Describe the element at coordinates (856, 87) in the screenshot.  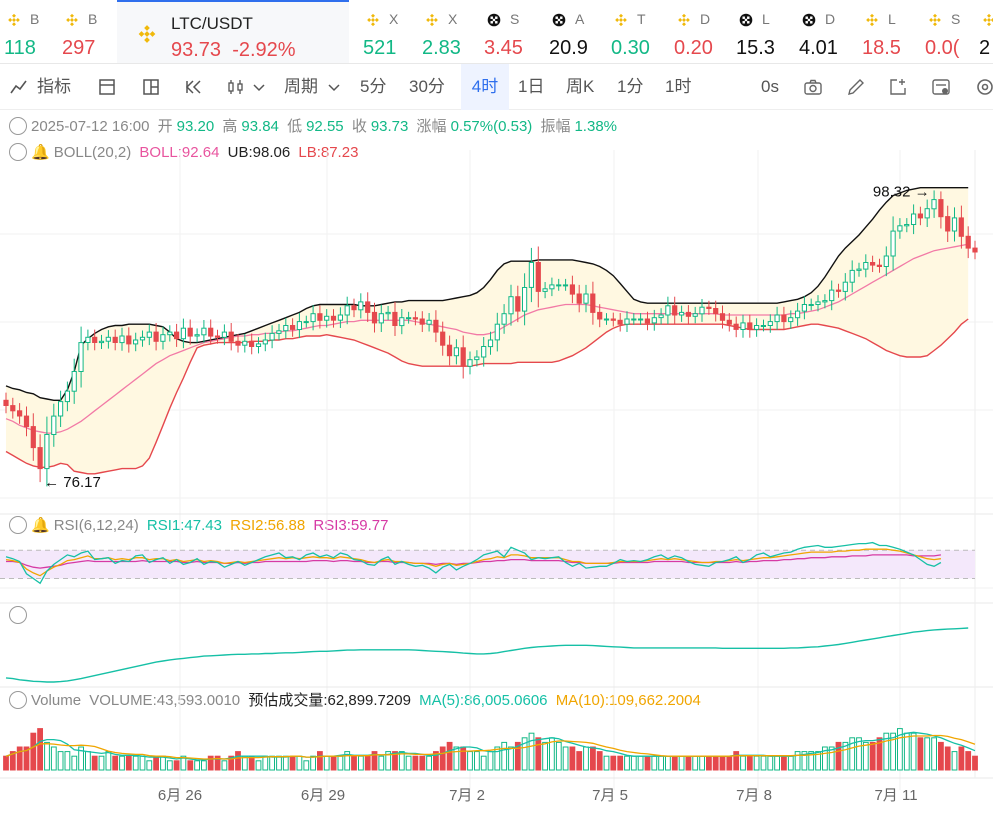
I see `pen-icon` at that location.